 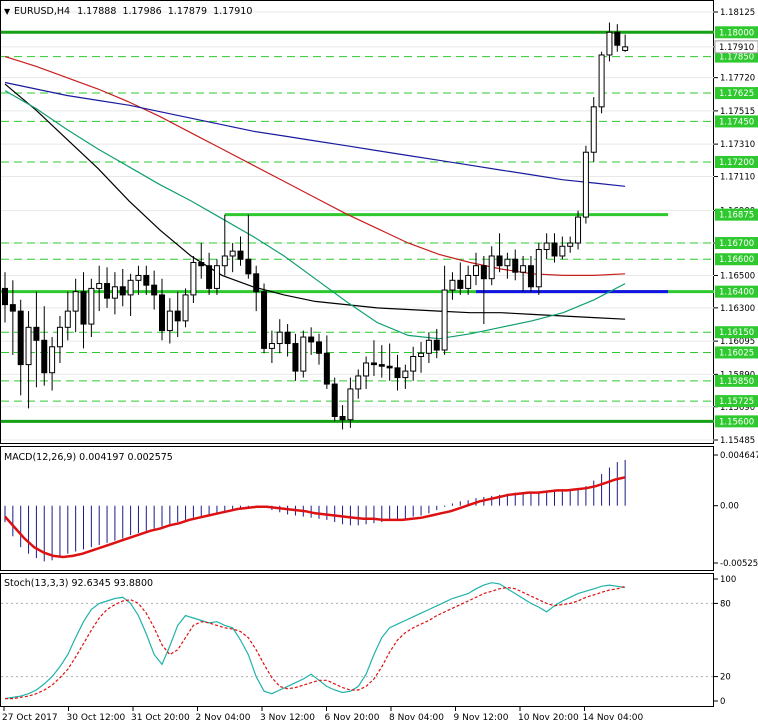 I want to click on moving-average-line, so click(x=315, y=134).